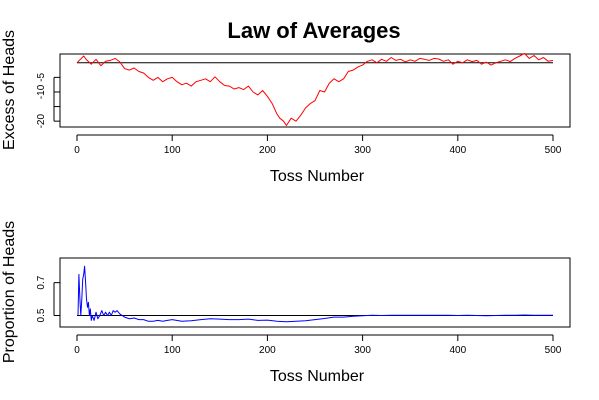 Image resolution: width=599 pixels, height=400 pixels. What do you see at coordinates (9, 90) in the screenshot?
I see `y-axis-label: Excess of Heads` at bounding box center [9, 90].